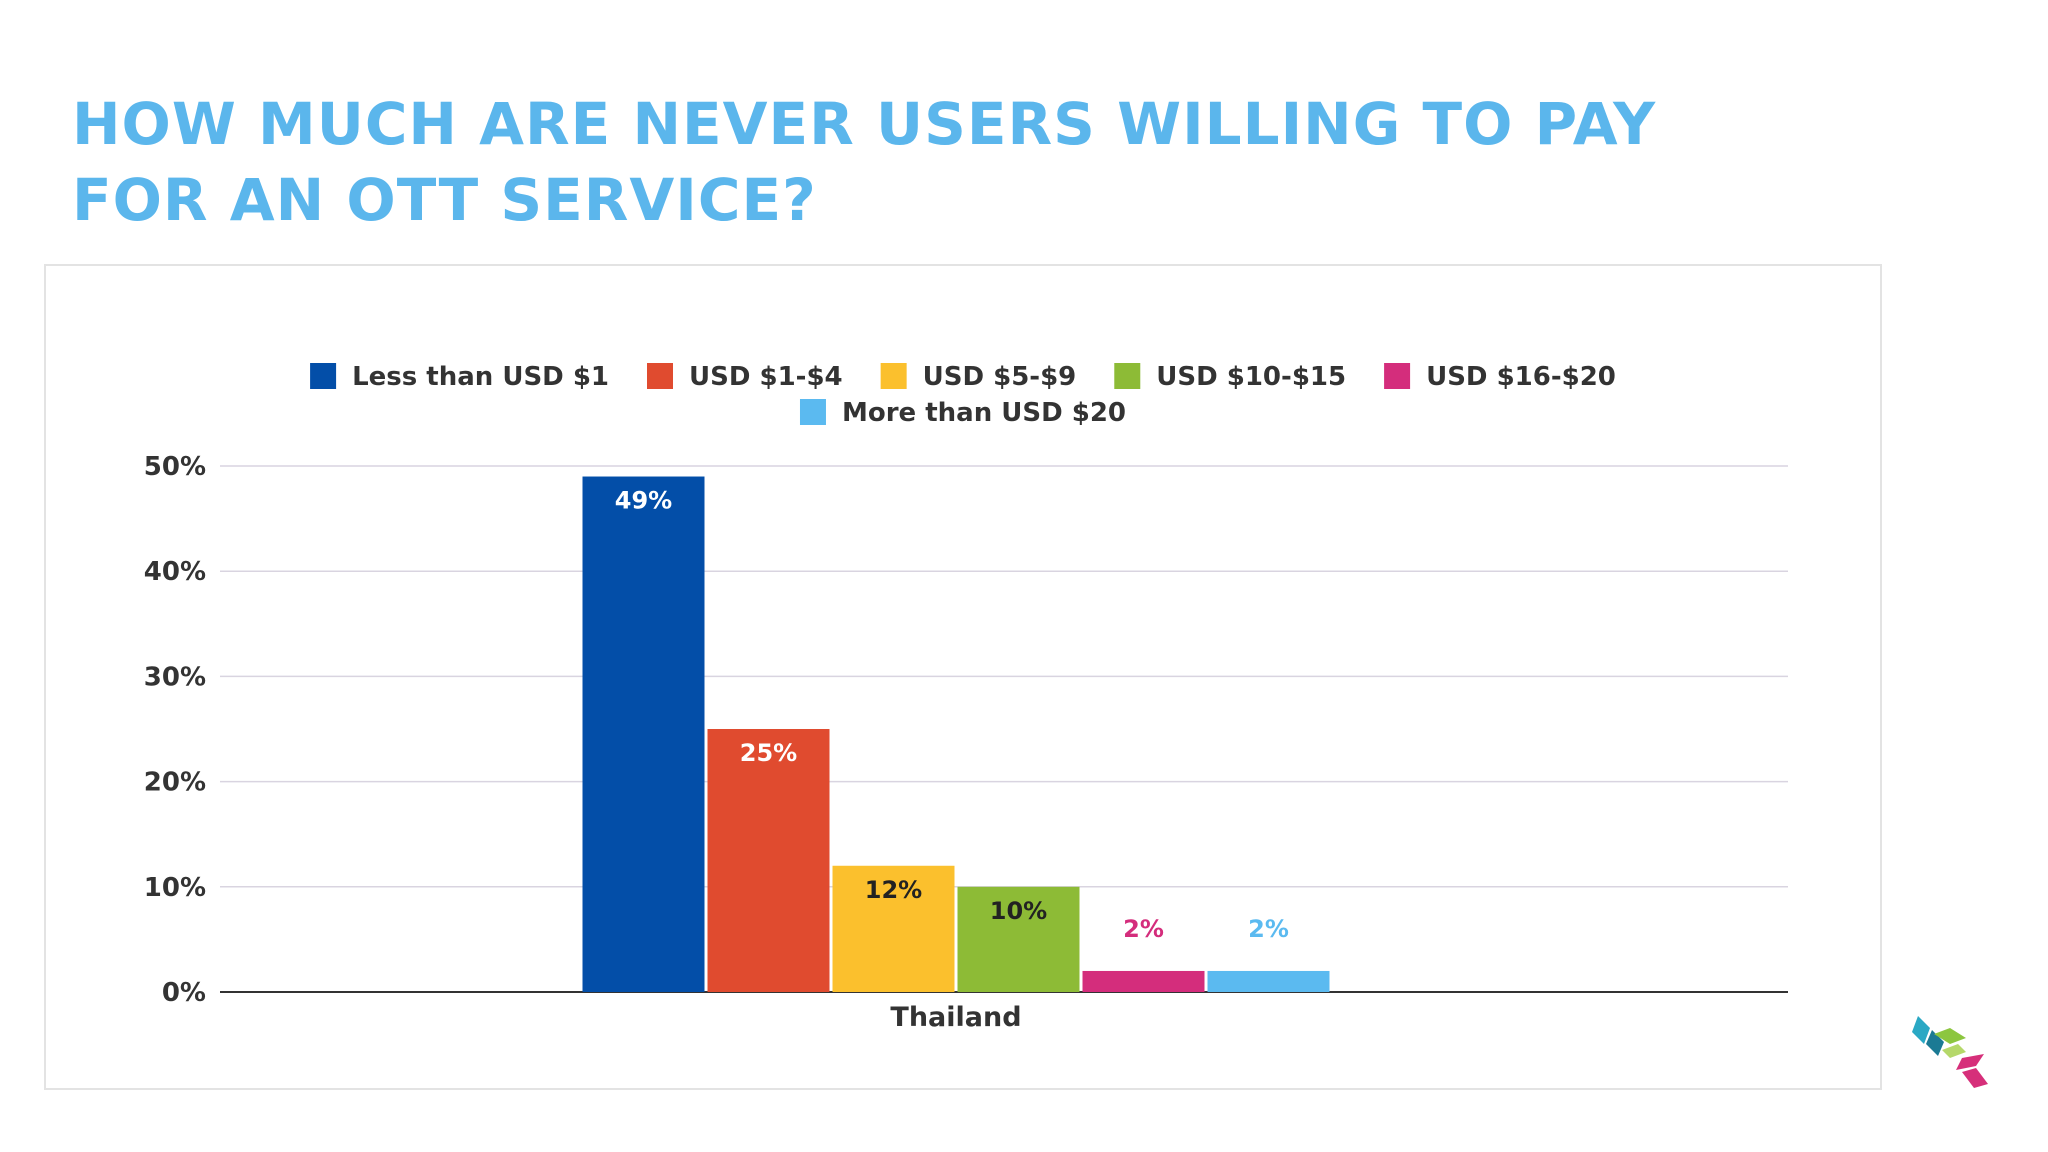 The width and height of the screenshot is (2048, 1152). I want to click on bar-label-5: 2%, so click(1268, 929).